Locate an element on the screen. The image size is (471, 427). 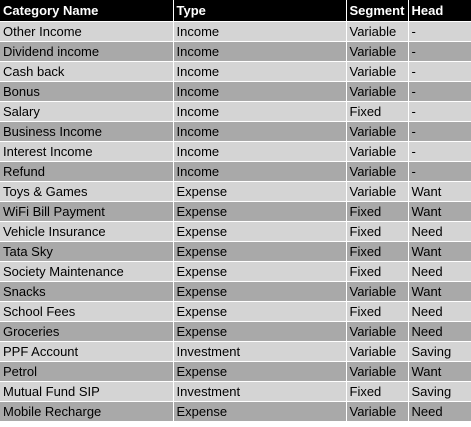
table-row: School Fees Expense Fixed Need is located at coordinates (235, 311).